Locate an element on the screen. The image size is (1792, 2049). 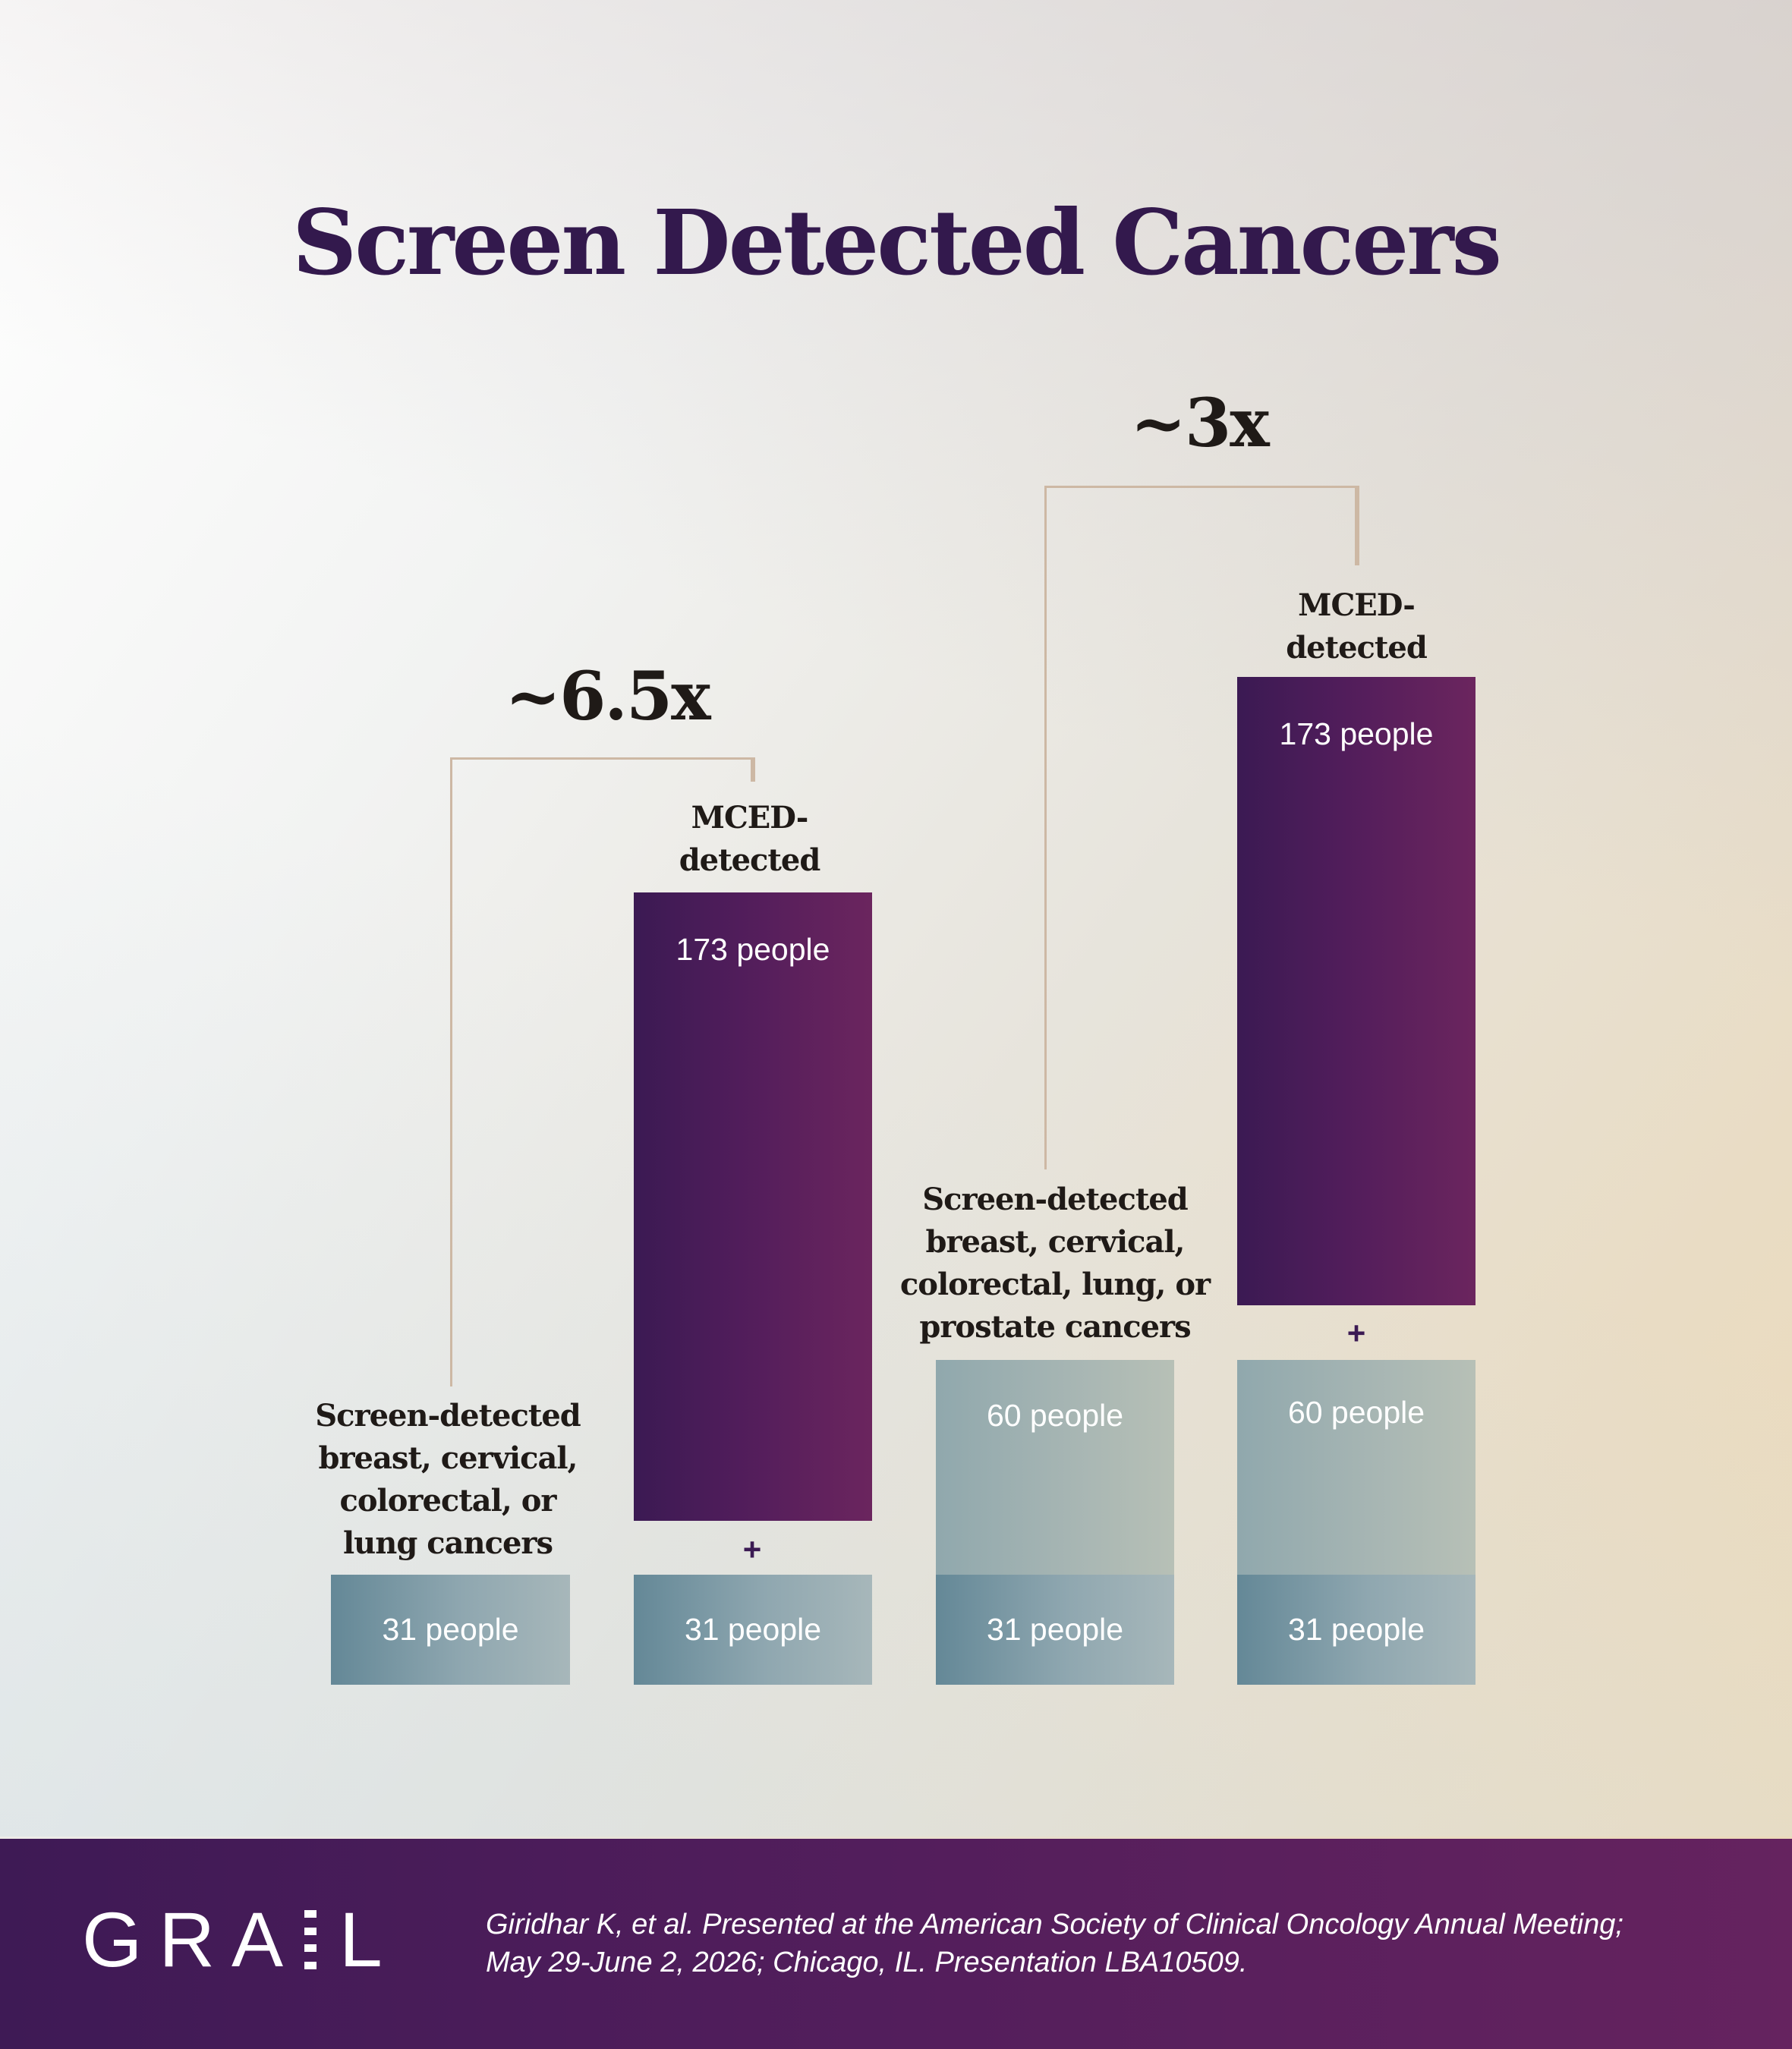
bracket-group1-tick is located at coordinates (753, 769).